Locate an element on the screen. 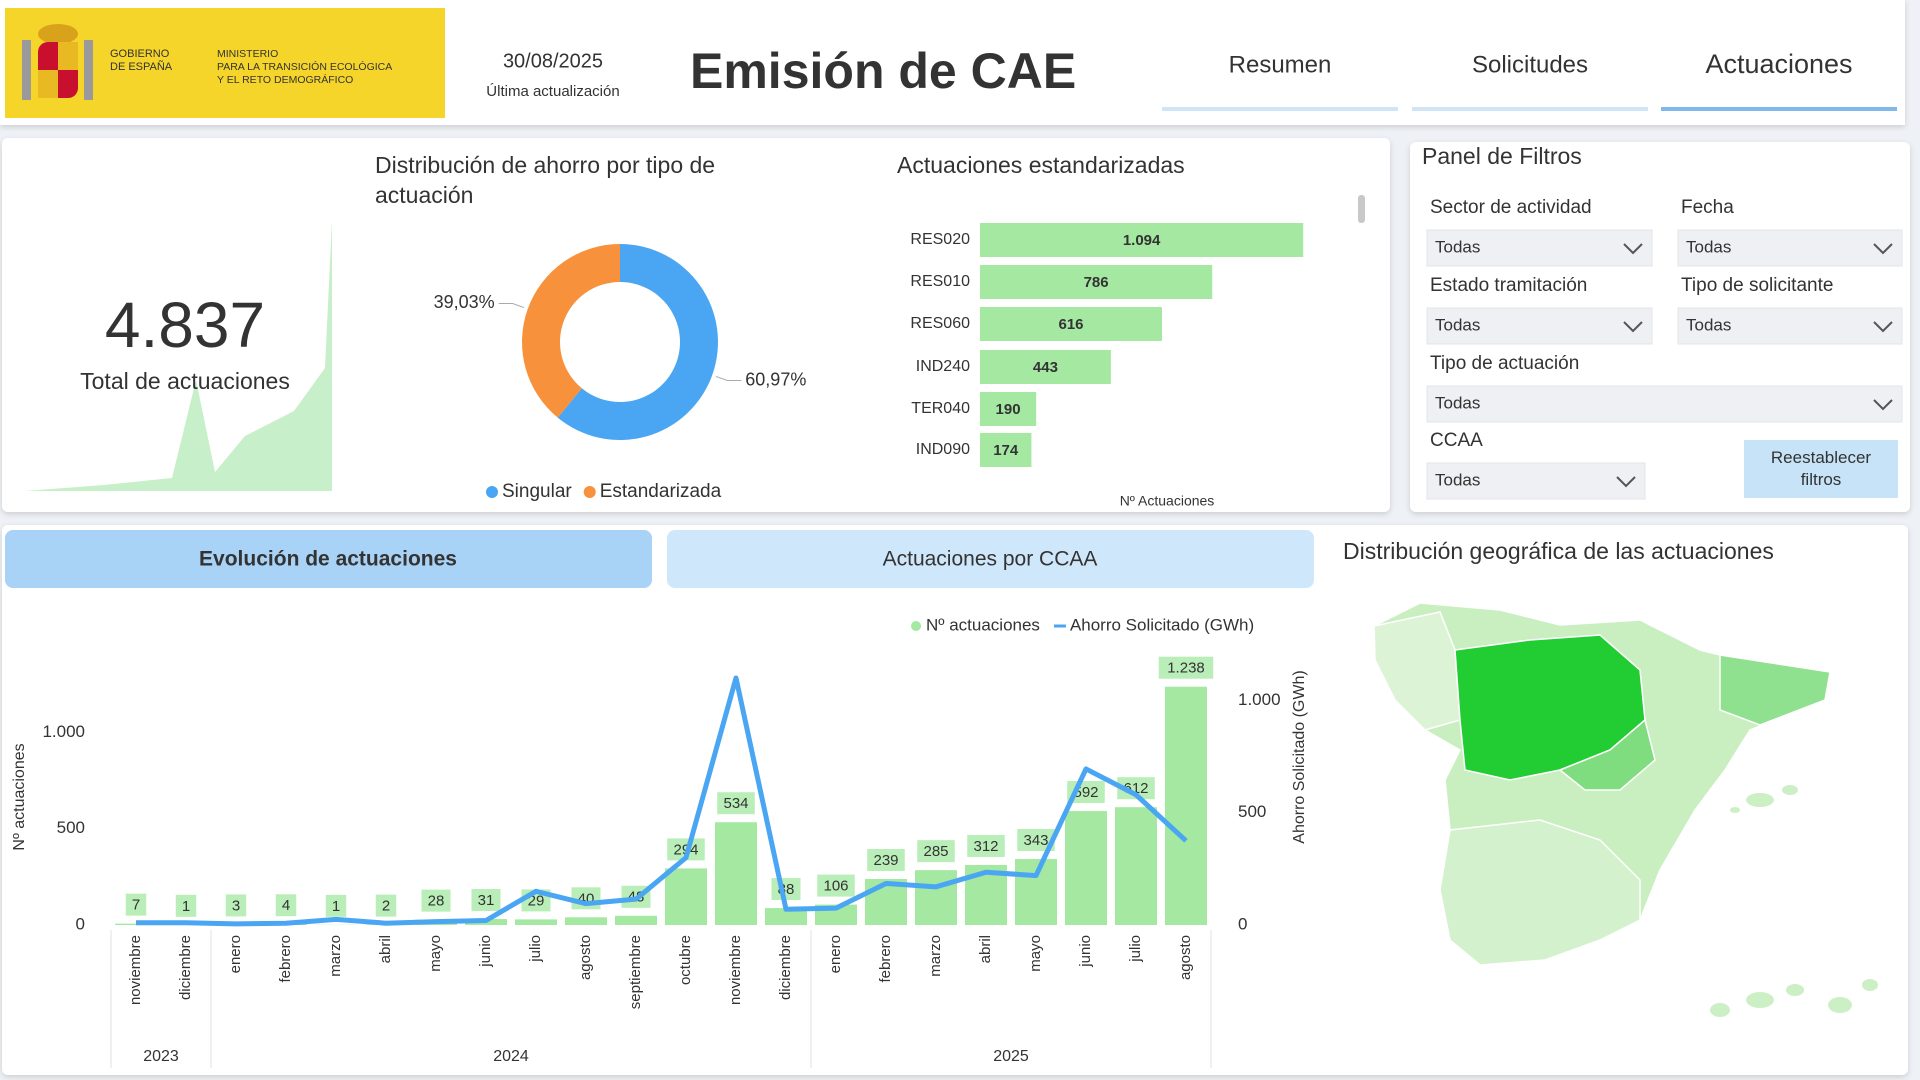  bar-value-label: 534 is located at coordinates (735, 803).